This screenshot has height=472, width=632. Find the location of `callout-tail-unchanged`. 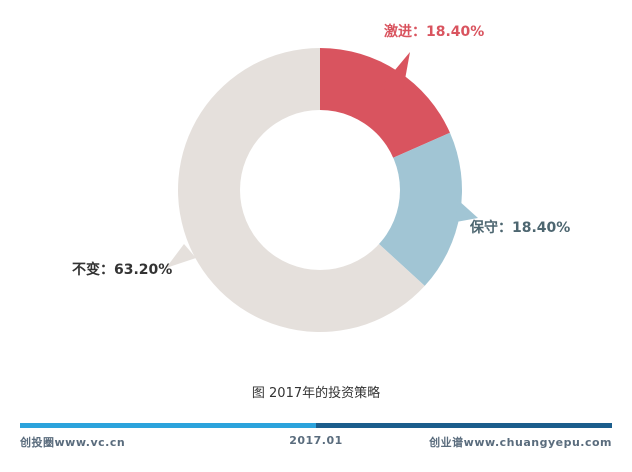

callout-tail-unchanged is located at coordinates (181, 256).